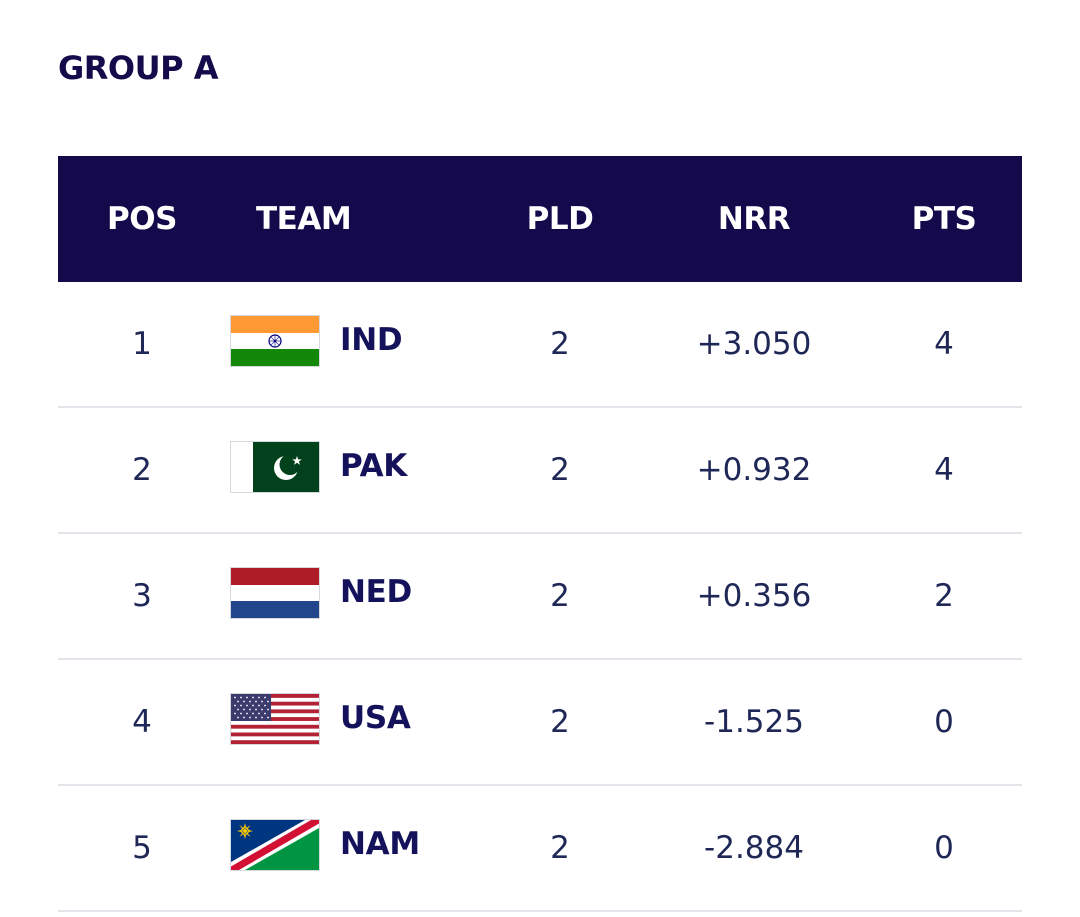 The image size is (1080, 917). What do you see at coordinates (754, 722) in the screenshot?
I see `nrr-value: -1.525` at bounding box center [754, 722].